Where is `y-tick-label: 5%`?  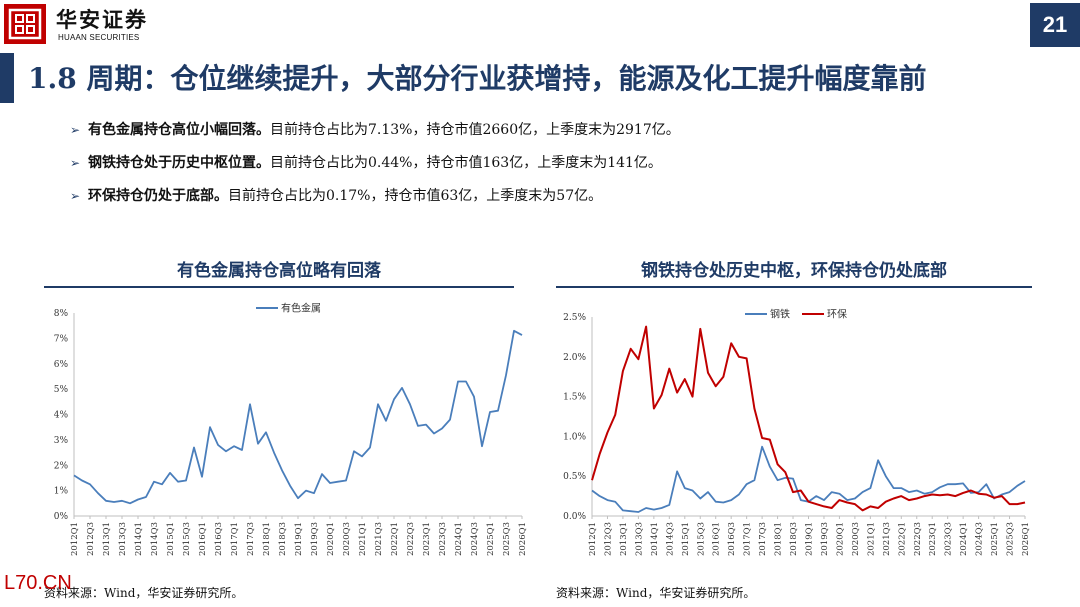 y-tick-label: 5% is located at coordinates (61, 390).